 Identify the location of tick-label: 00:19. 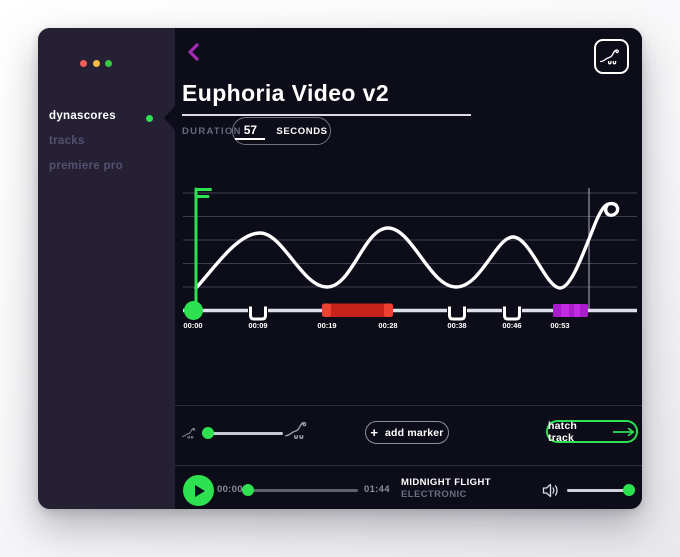
(326, 325).